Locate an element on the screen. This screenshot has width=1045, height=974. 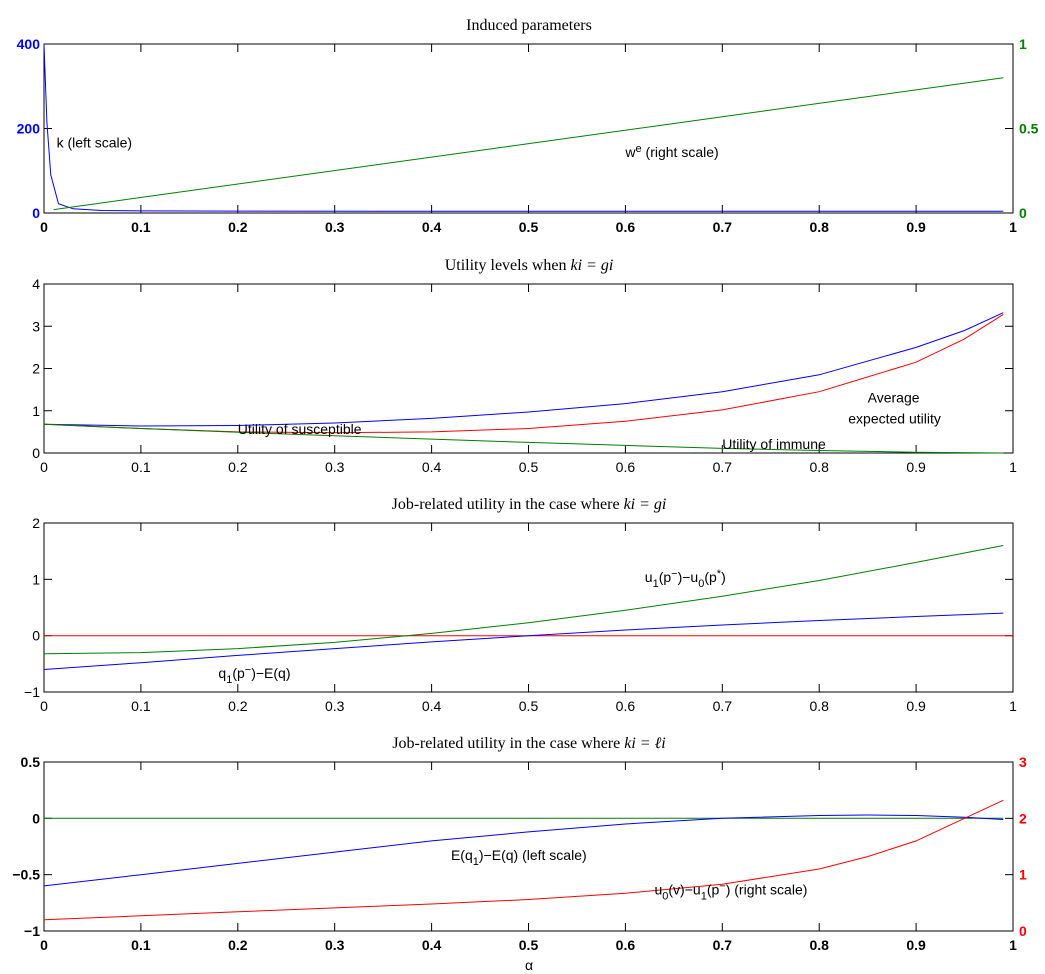
annotation: expected utility is located at coordinates (894, 418).